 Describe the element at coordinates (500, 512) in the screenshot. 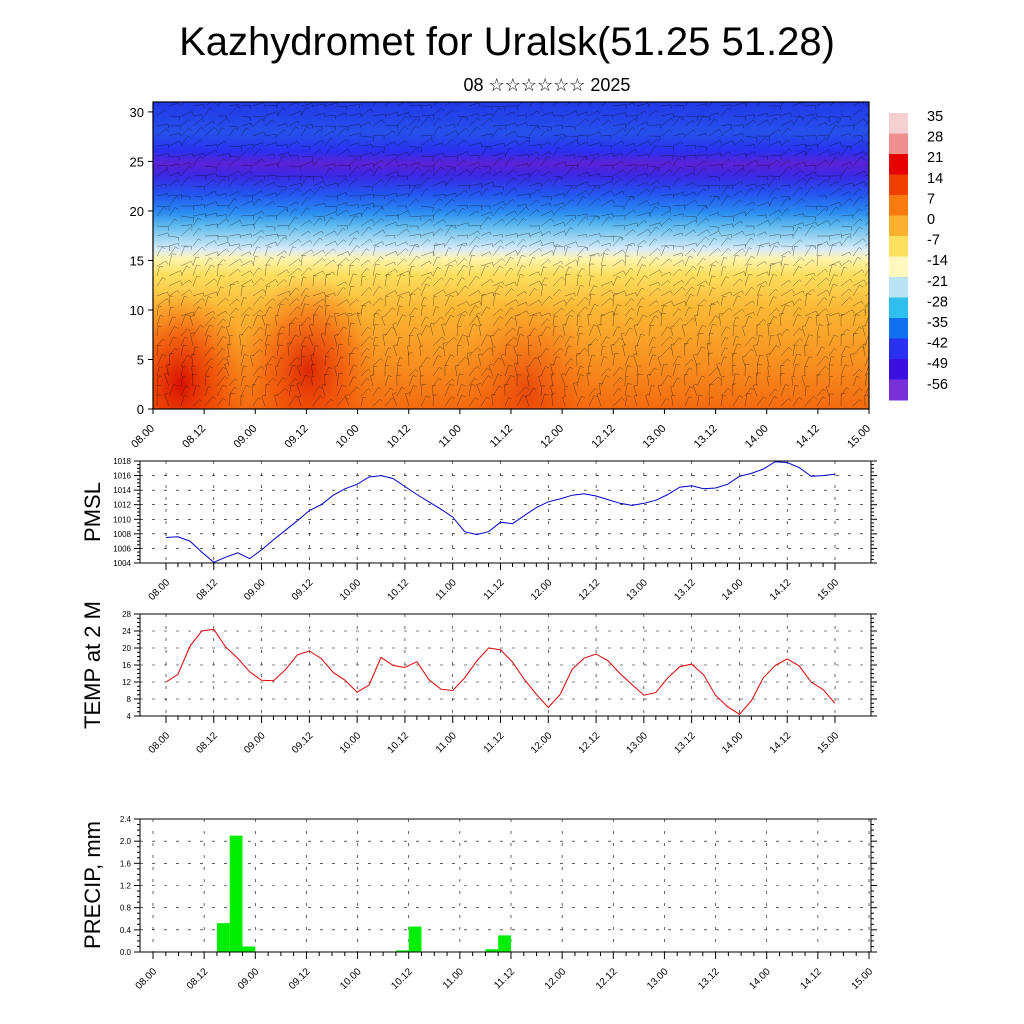

I see `pmsl-line` at that location.